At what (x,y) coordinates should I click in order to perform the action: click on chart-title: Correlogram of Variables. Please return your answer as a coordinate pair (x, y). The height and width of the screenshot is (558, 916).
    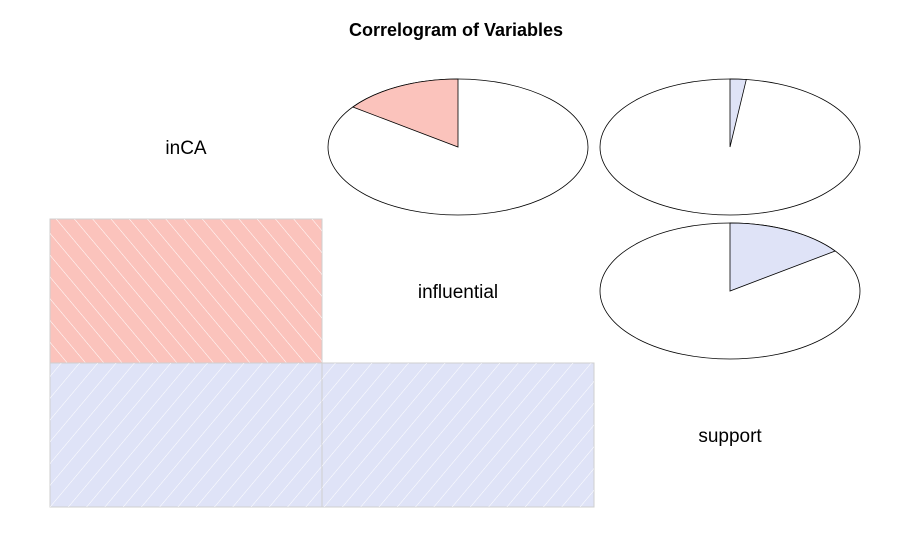
    Looking at the image, I should click on (456, 30).